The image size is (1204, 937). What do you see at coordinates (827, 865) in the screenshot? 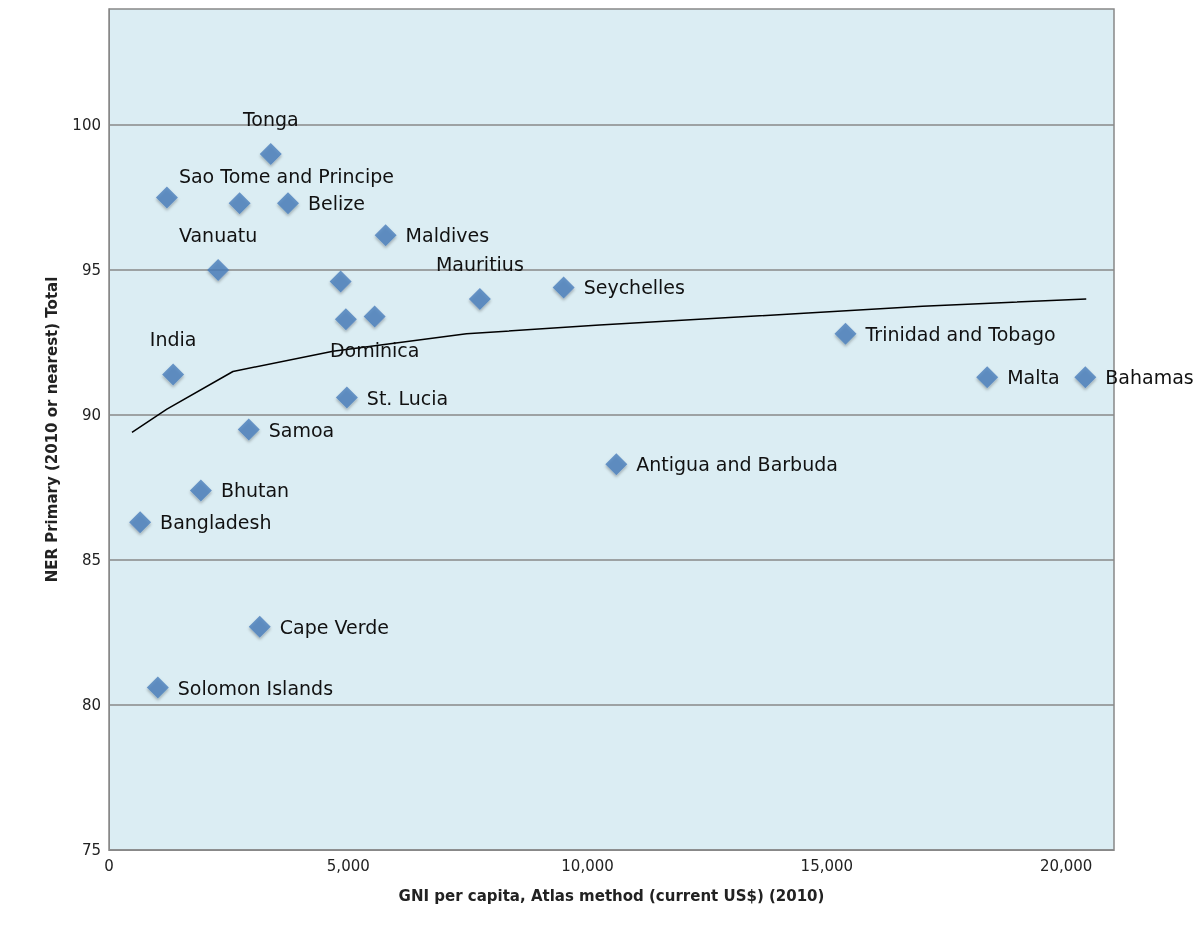
I see `x-tick-label: 15,000` at bounding box center [827, 865].